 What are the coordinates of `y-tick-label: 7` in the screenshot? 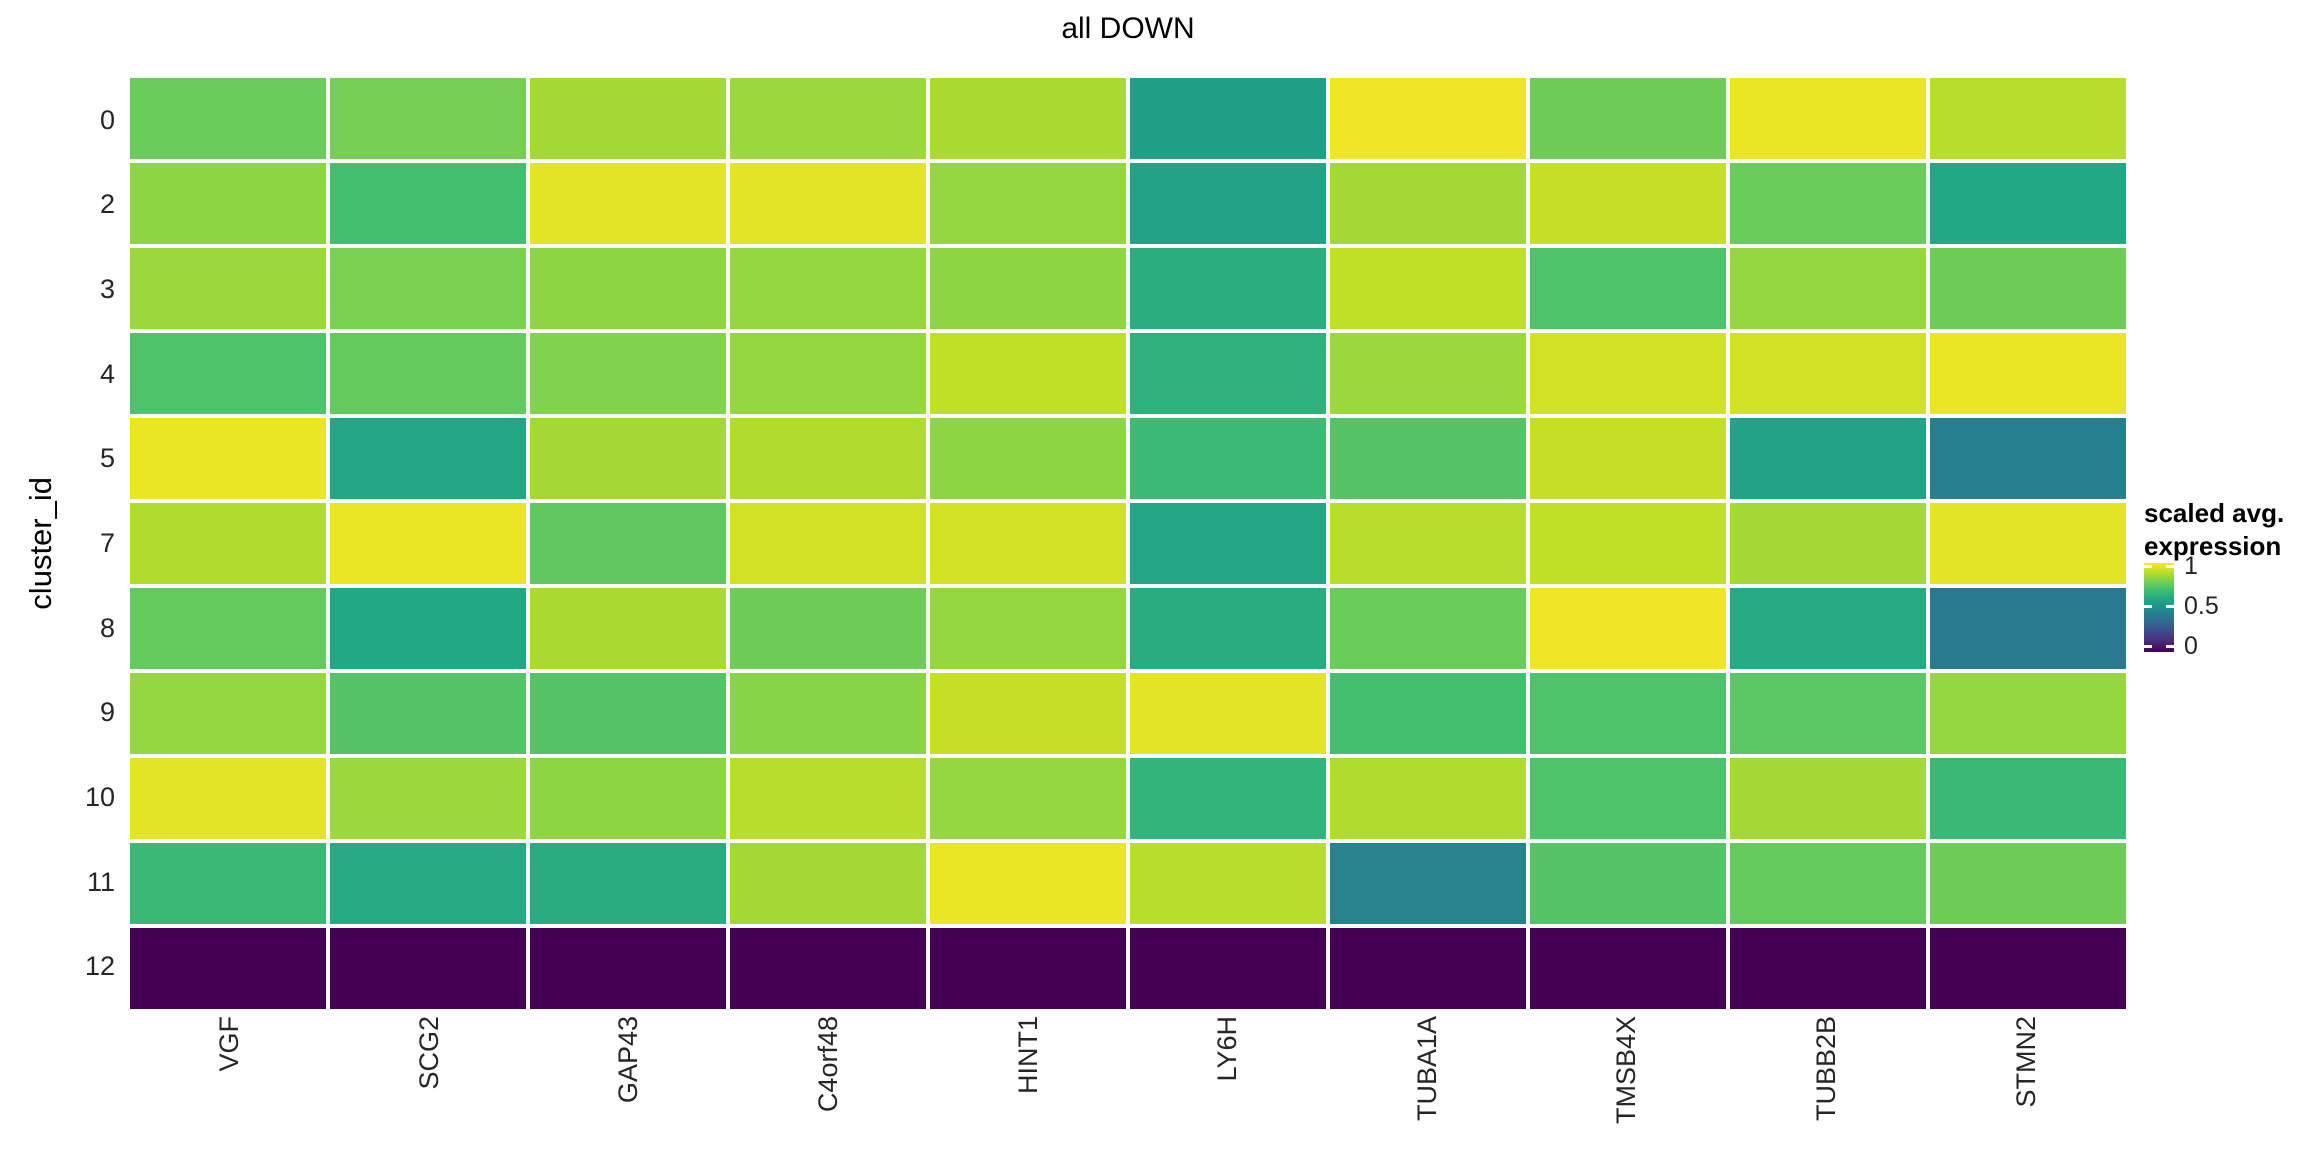 It's located at (107, 542).